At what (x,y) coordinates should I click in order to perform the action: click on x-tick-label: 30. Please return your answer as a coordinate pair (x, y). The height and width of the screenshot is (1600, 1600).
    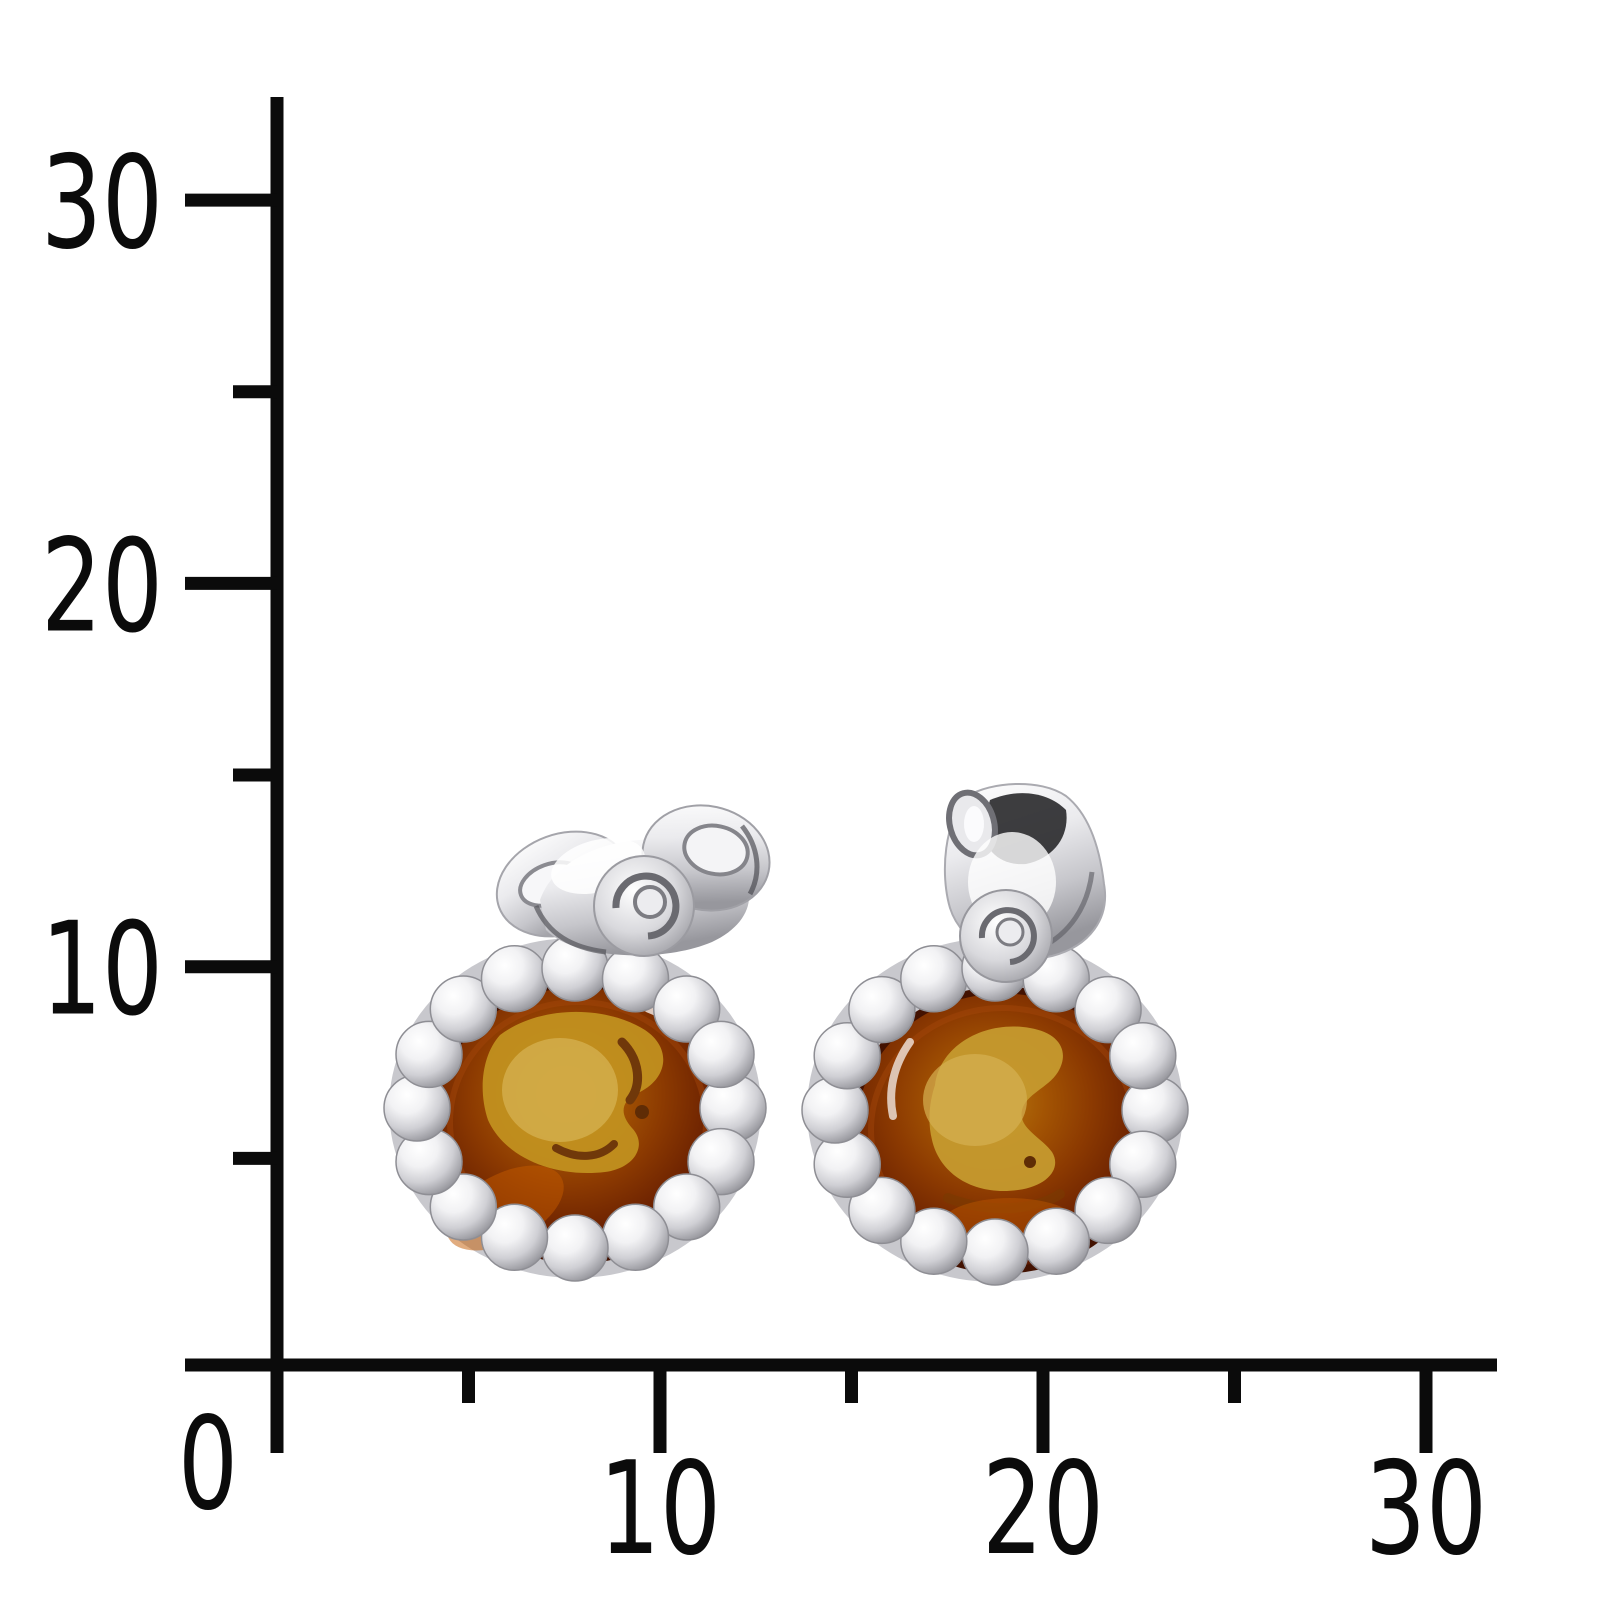
    Looking at the image, I should click on (1426, 1509).